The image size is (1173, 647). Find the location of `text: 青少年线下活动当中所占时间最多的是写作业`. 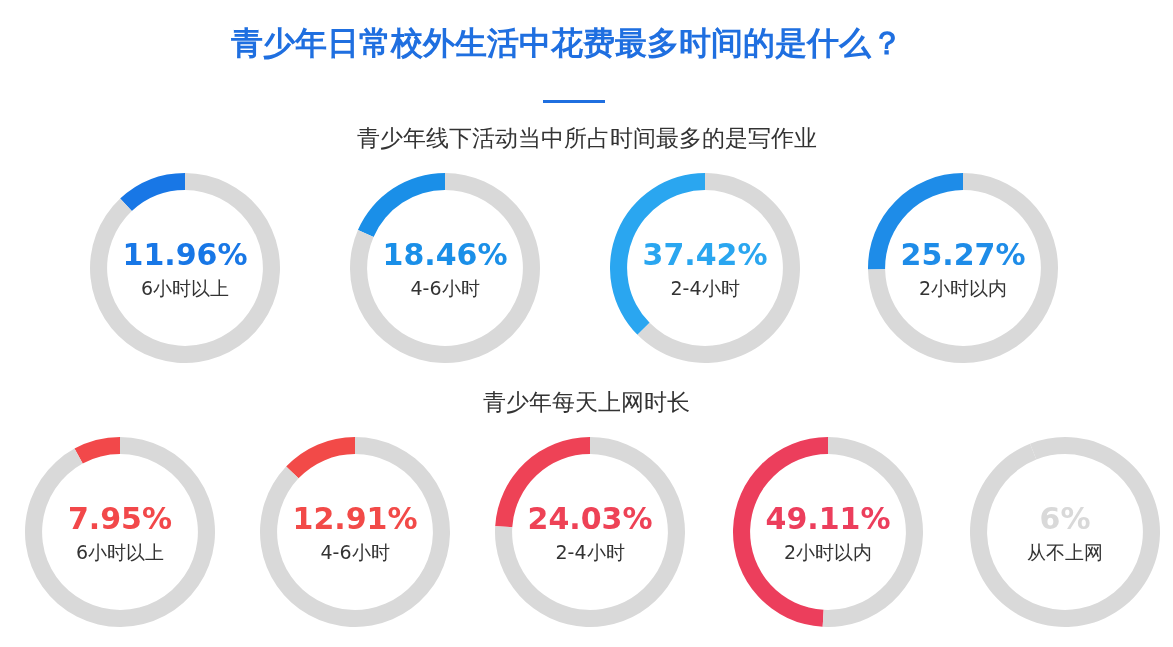

text: 青少年线下活动当中所占时间最多的是写作业 is located at coordinates (586, 138).